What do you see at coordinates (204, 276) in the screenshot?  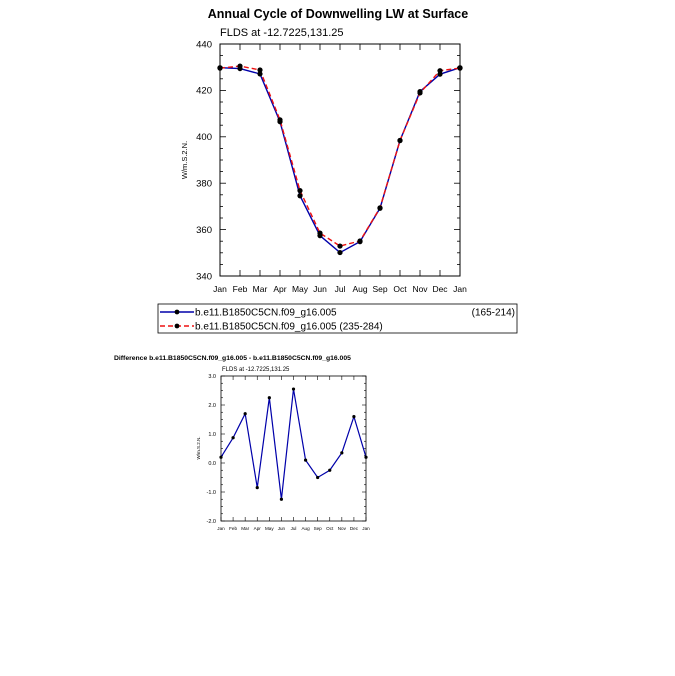 I see `y-tick-label: 340` at bounding box center [204, 276].